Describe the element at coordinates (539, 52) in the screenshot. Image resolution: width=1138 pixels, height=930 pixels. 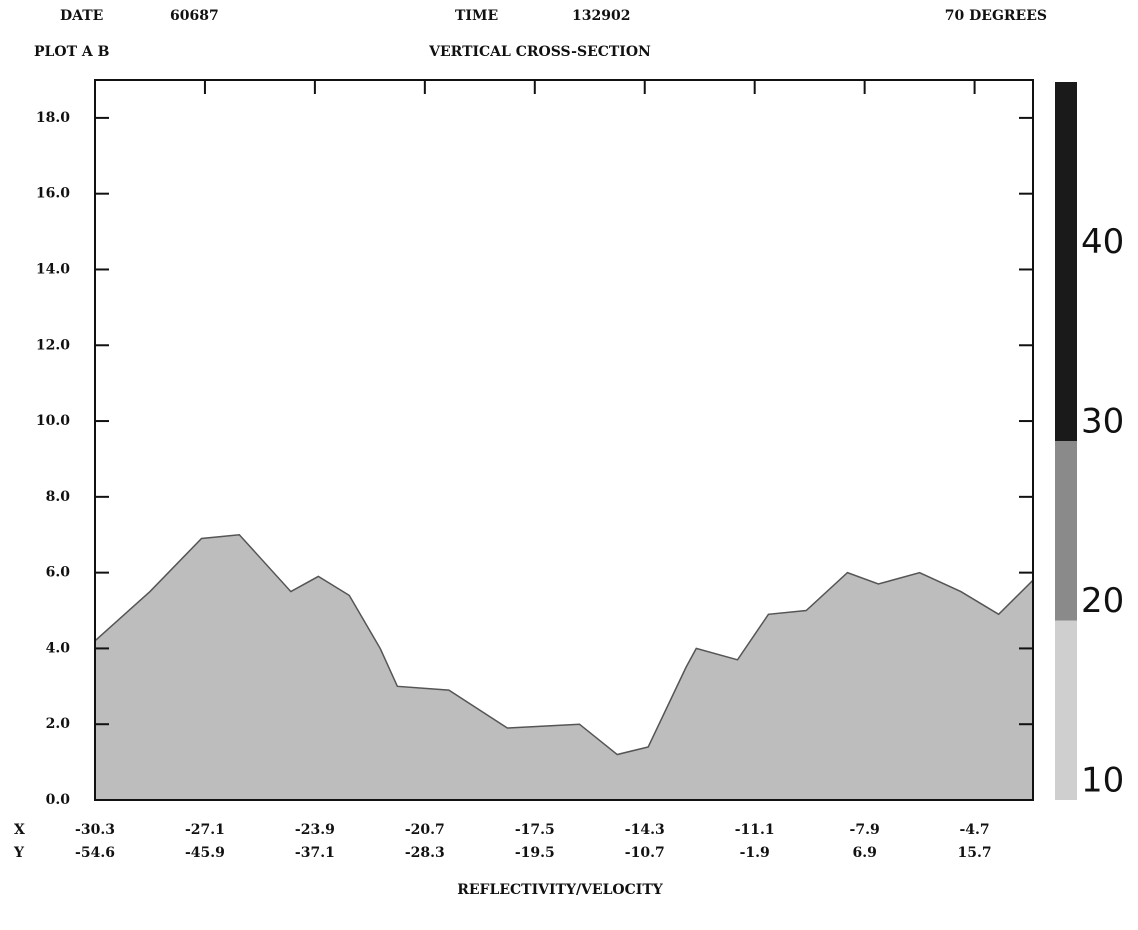
I see `subtitle: VERTICAL CROSS-SECTION` at that location.